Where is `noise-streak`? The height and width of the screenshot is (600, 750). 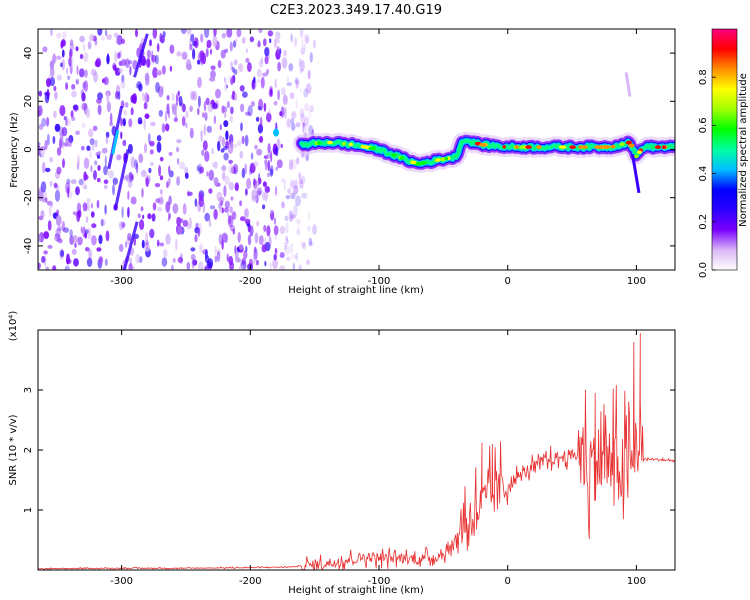
noise-streak is located at coordinates (141, 55).